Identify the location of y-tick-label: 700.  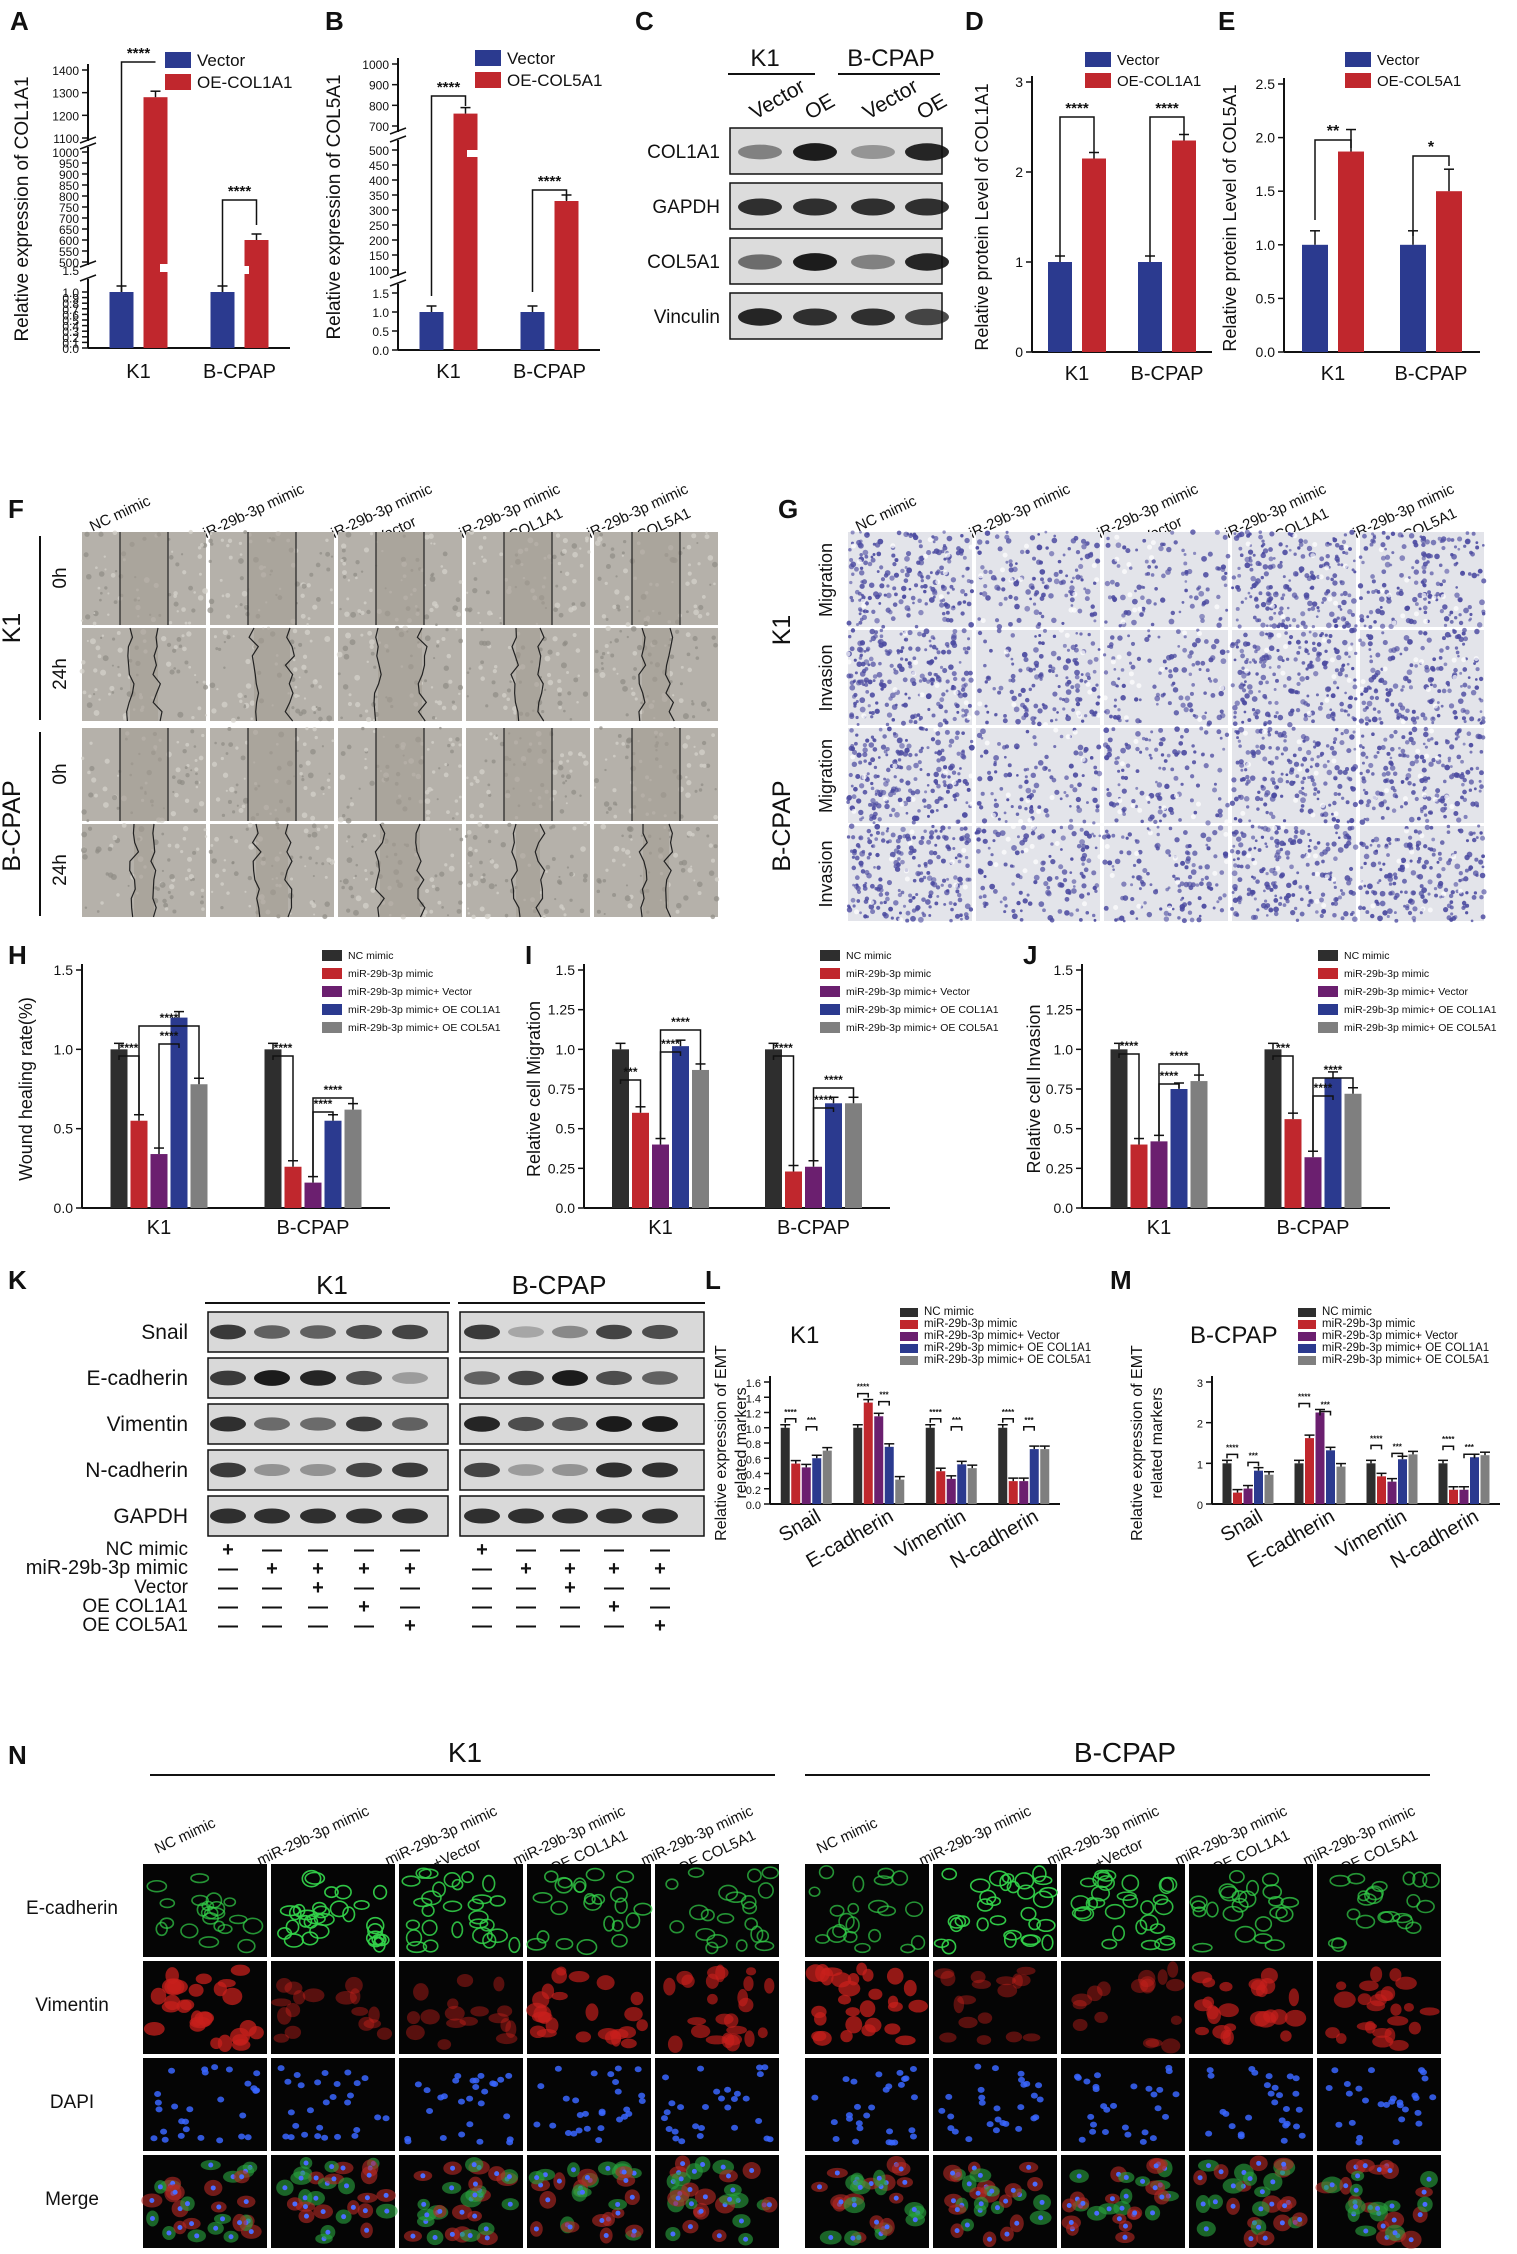
(379, 127).